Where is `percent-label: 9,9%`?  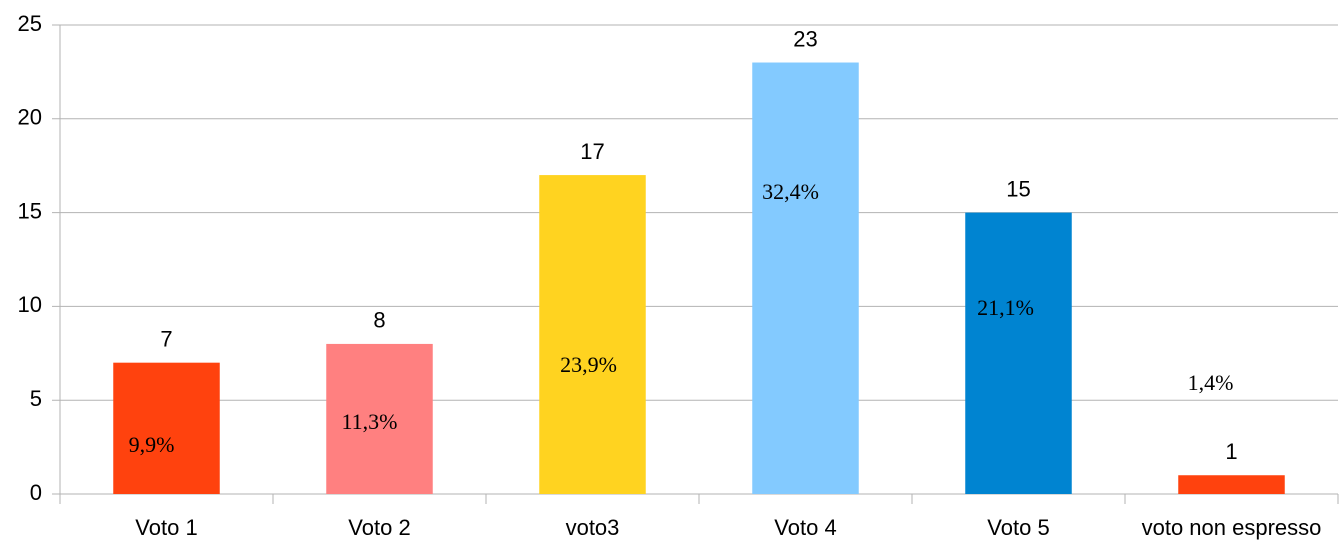 percent-label: 9,9% is located at coordinates (152, 444).